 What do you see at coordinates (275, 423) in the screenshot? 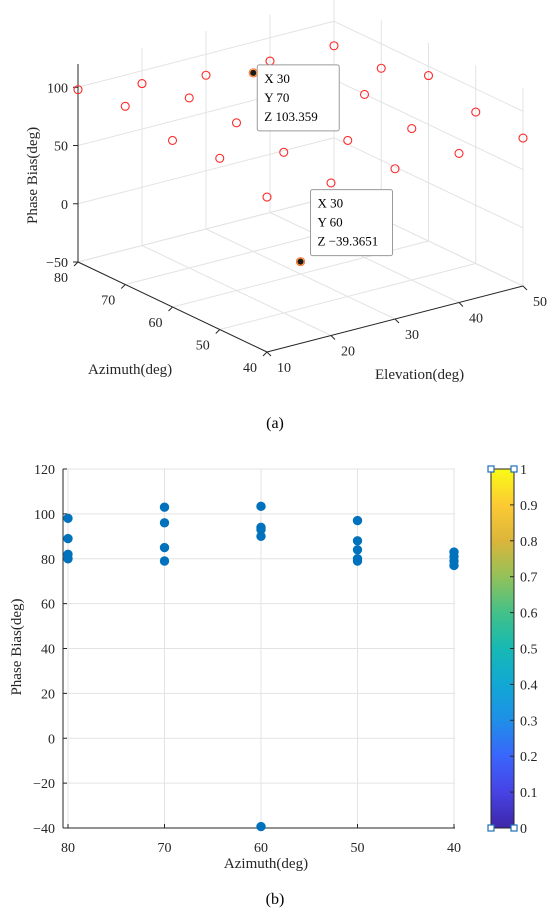
I see `caption-a: (a)` at bounding box center [275, 423].